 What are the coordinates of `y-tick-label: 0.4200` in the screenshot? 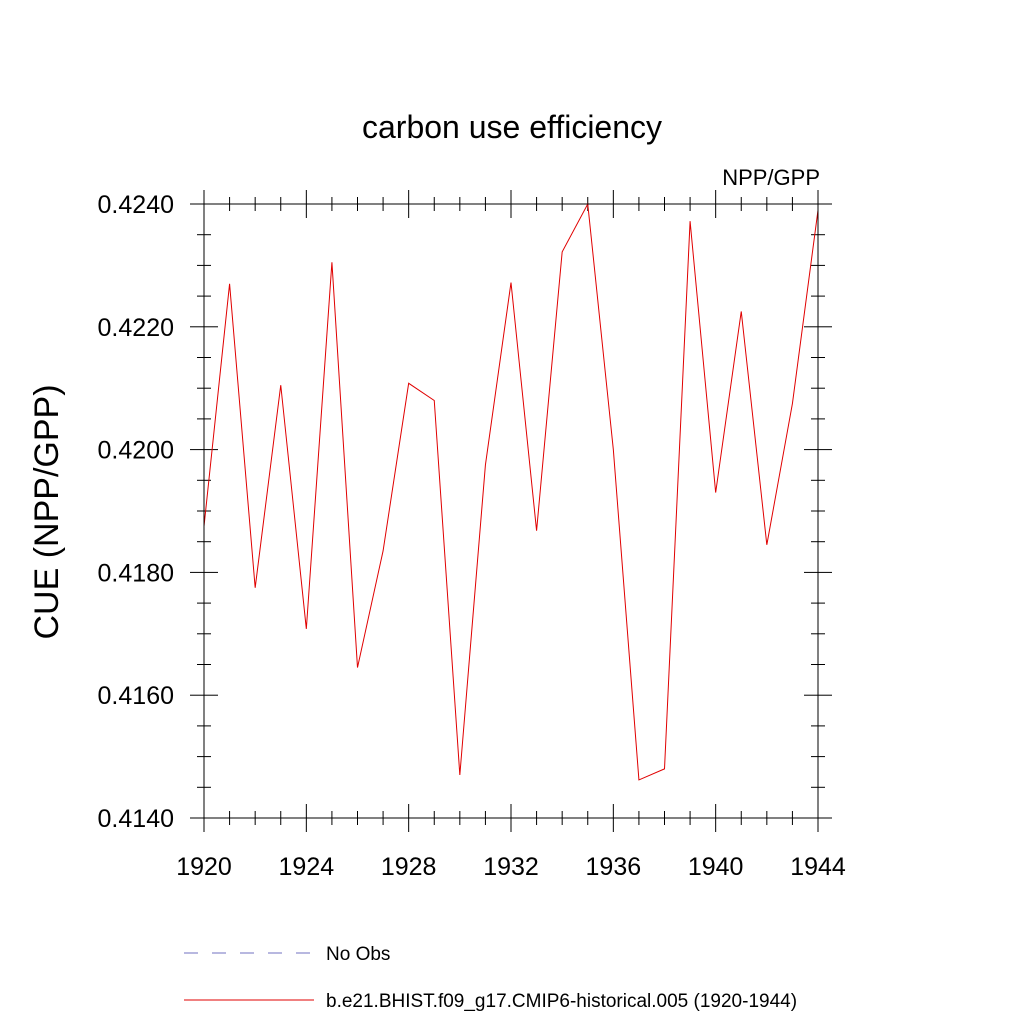 It's located at (136, 451).